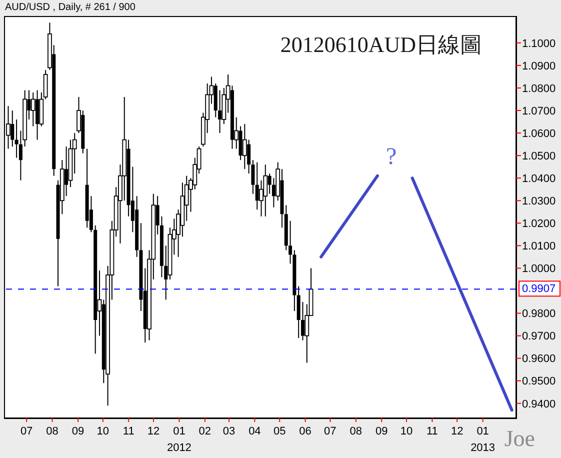 The height and width of the screenshot is (458, 561). I want to click on y-tick-label: 1.0700, so click(539, 111).